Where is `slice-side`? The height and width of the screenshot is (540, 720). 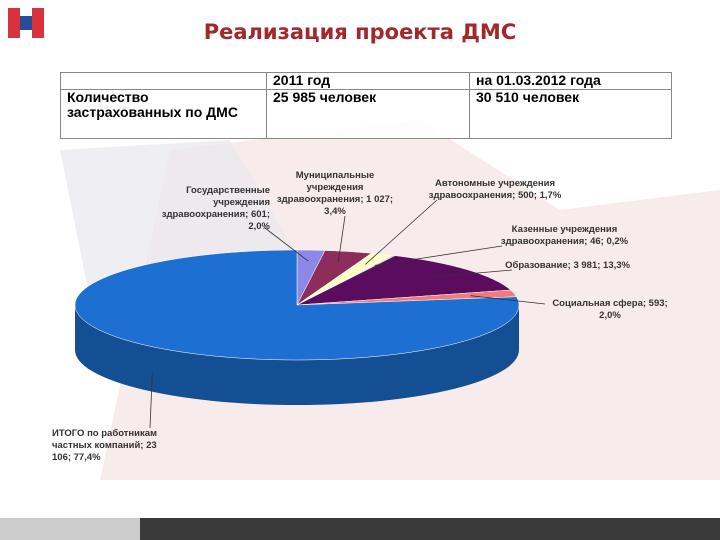 slice-side is located at coordinates (297, 355).